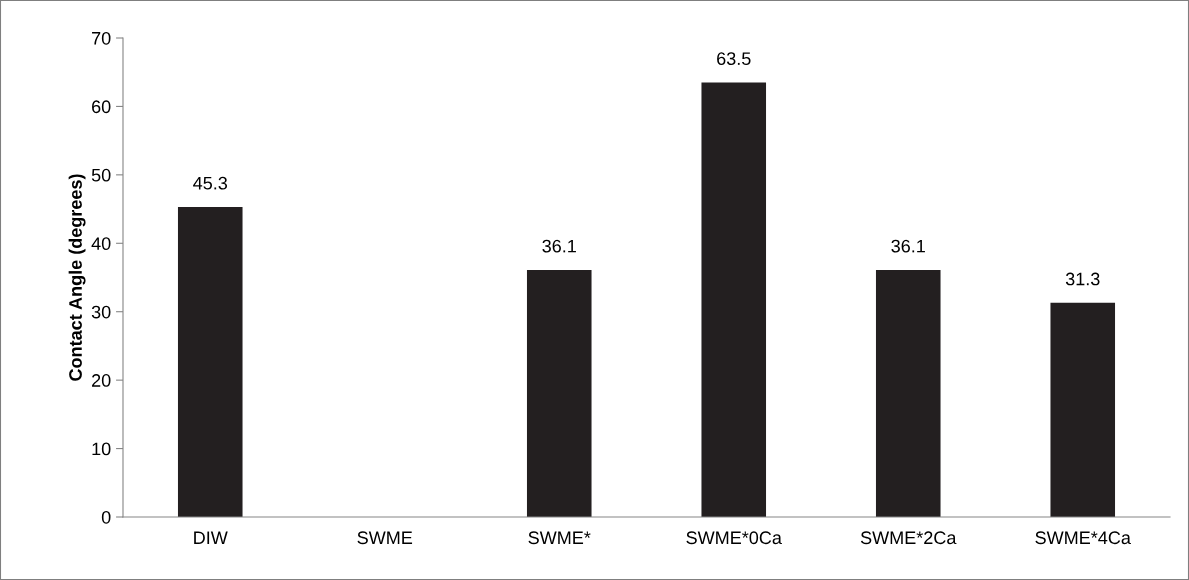 The height and width of the screenshot is (580, 1189). I want to click on x-tick-label: DIW, so click(211, 537).